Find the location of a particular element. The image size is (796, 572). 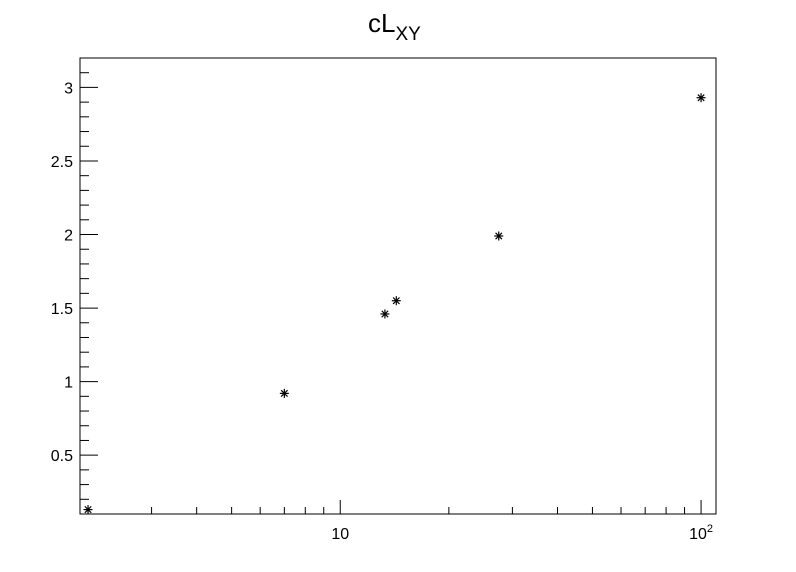

y-tick-label: 2.5 is located at coordinates (62, 162).